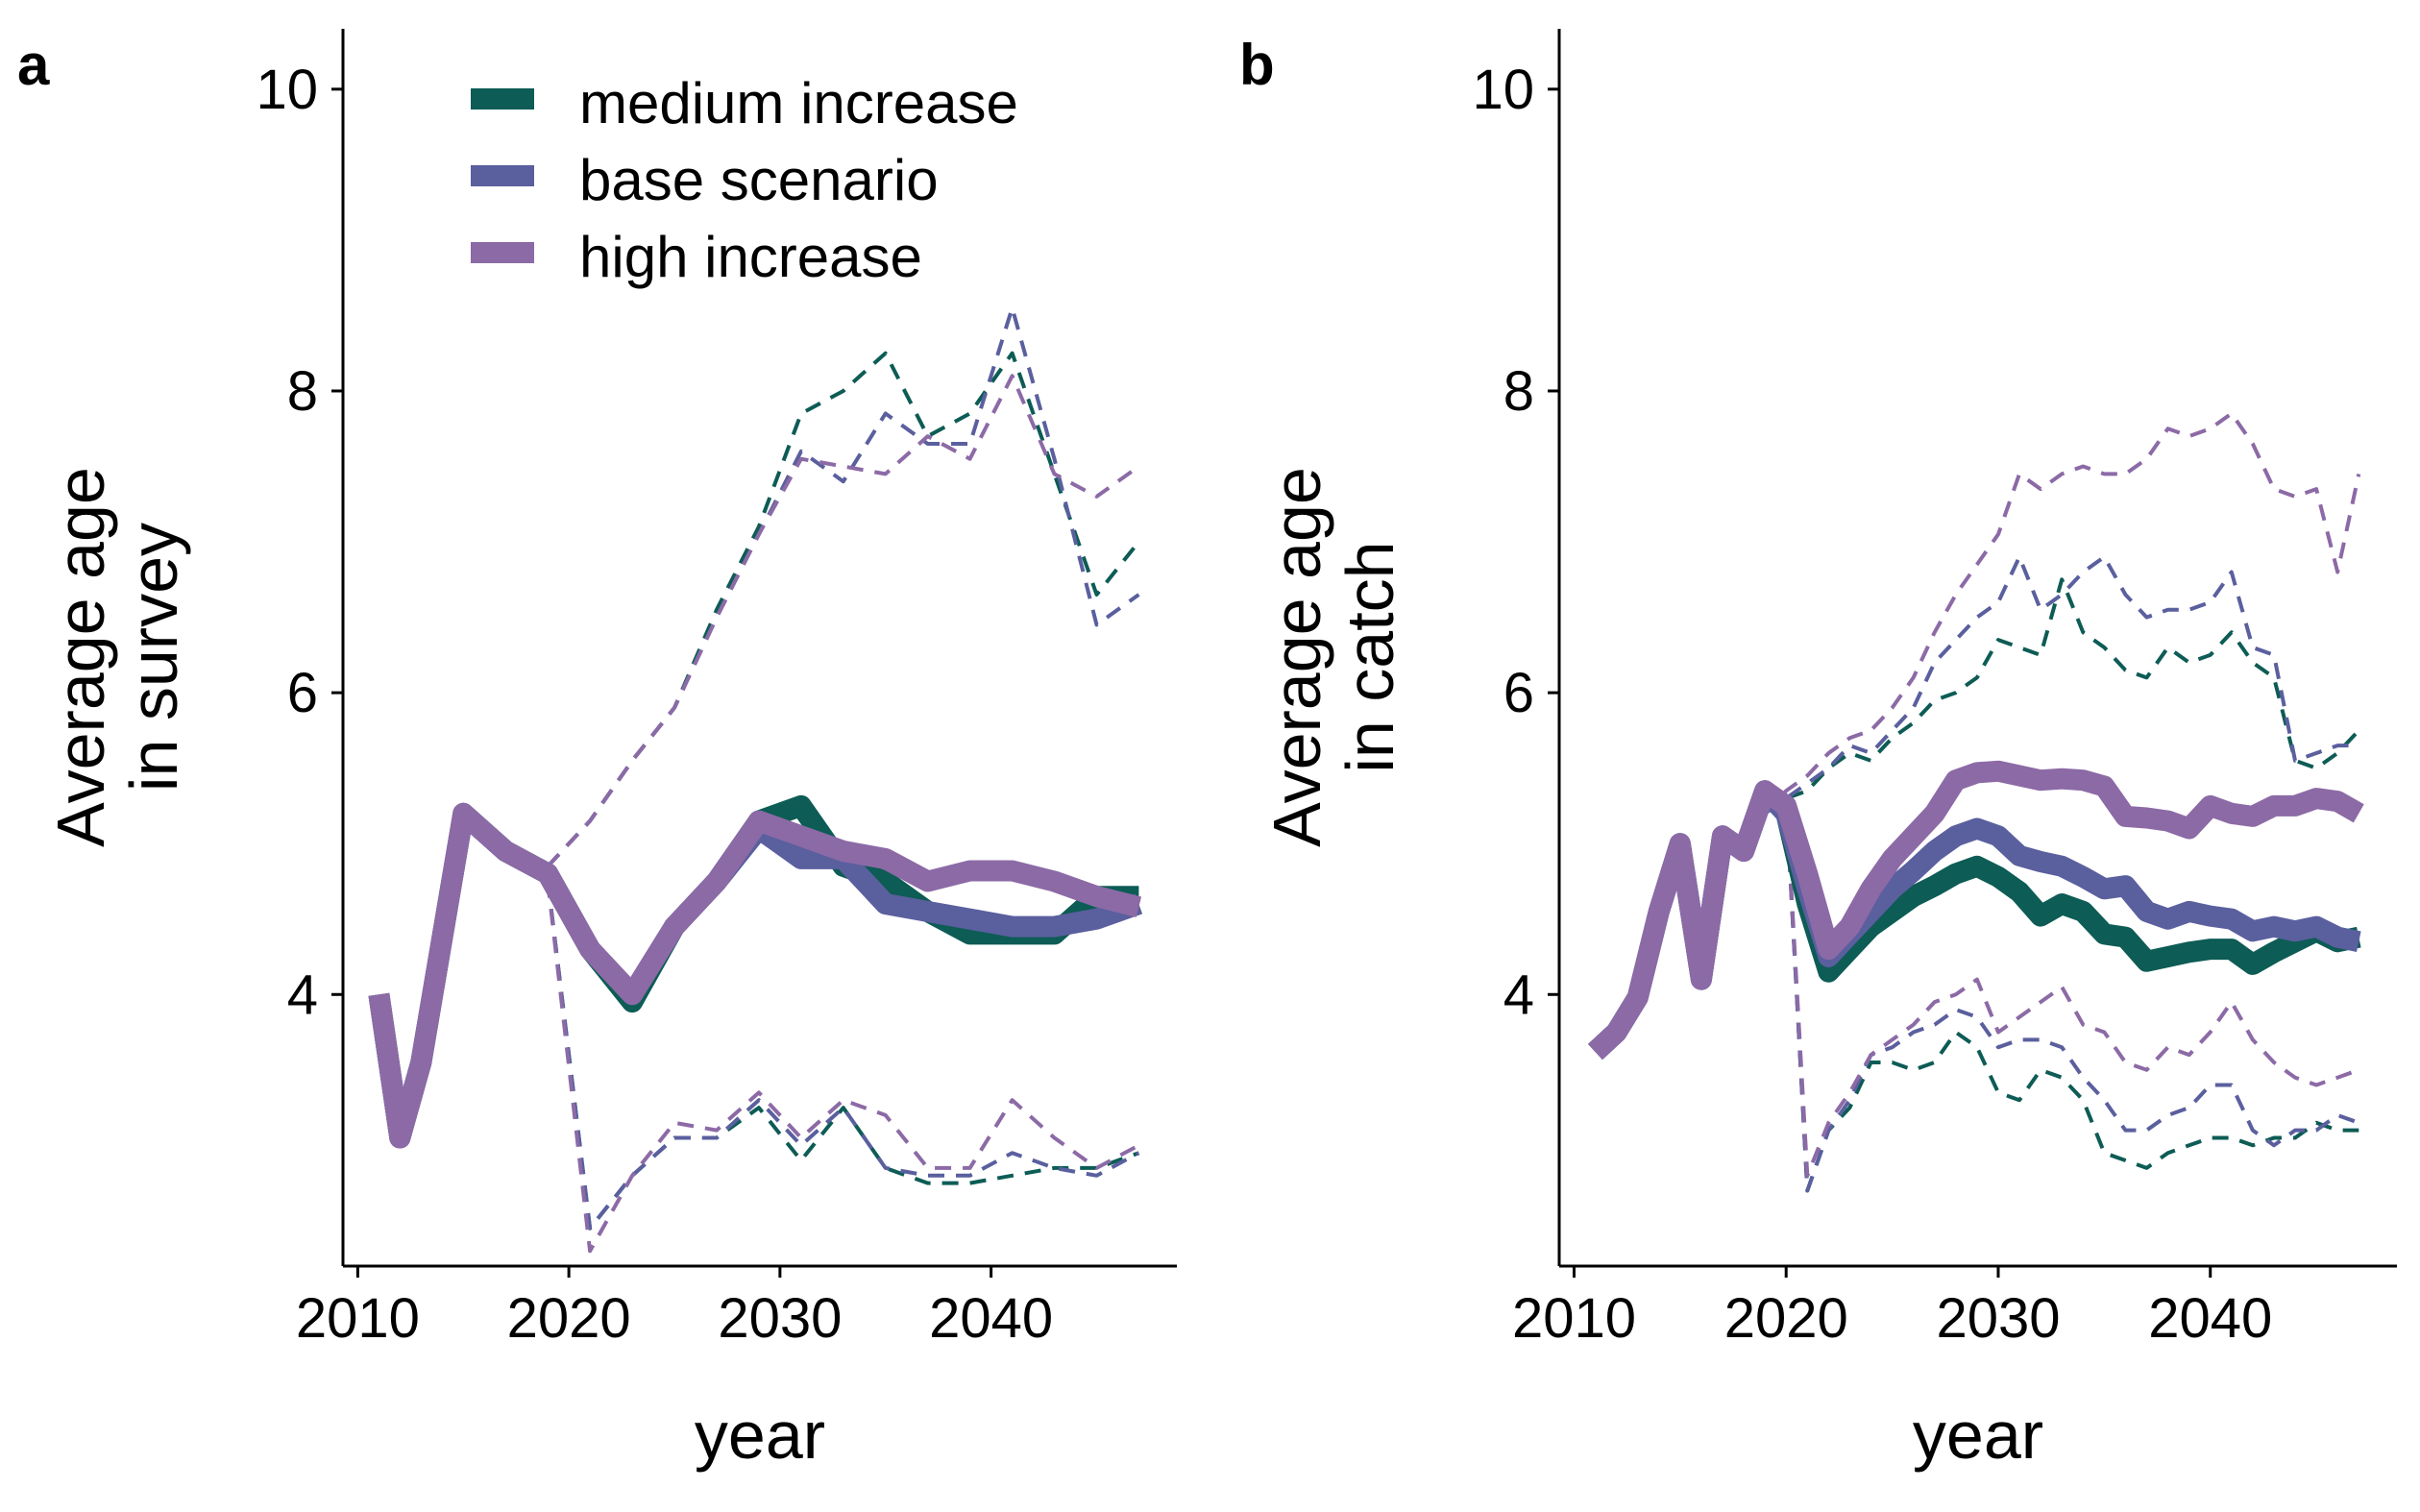 The image size is (2420, 1512). Describe the element at coordinates (503, 99) in the screenshot. I see `legend-swatch-medium-increase` at that location.